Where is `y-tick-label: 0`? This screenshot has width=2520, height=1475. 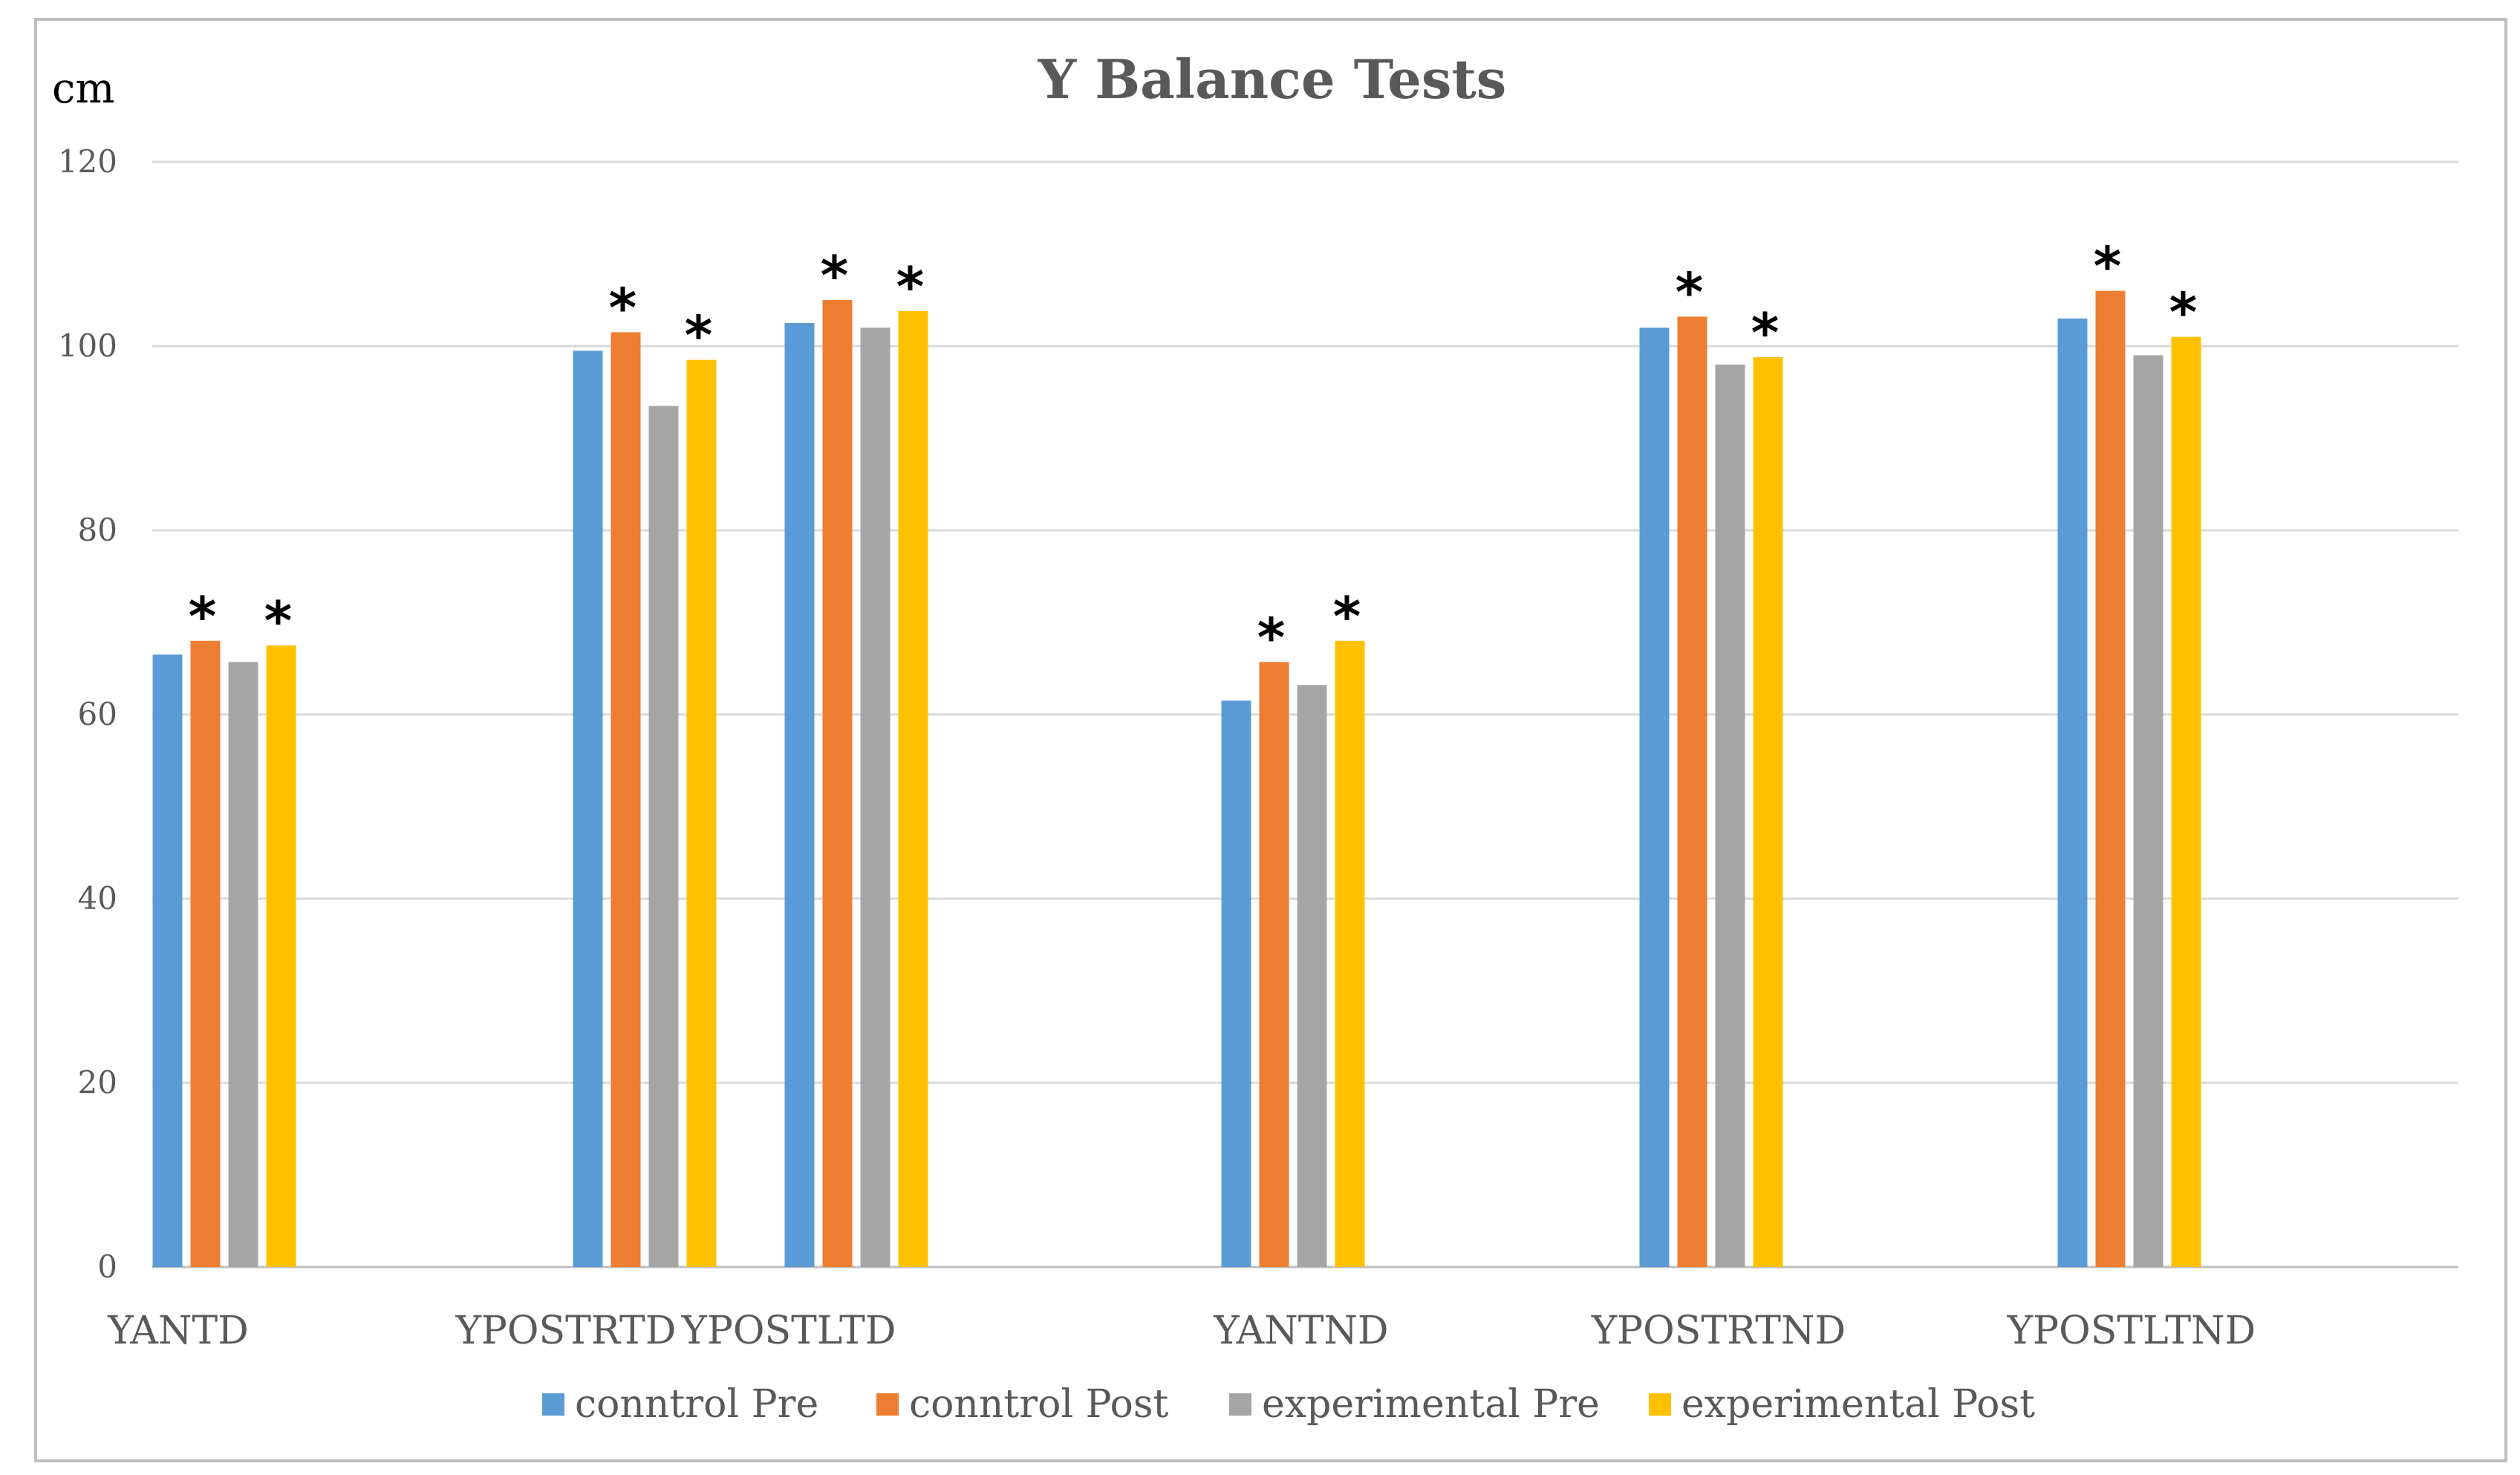 y-tick-label: 0 is located at coordinates (107, 1267).